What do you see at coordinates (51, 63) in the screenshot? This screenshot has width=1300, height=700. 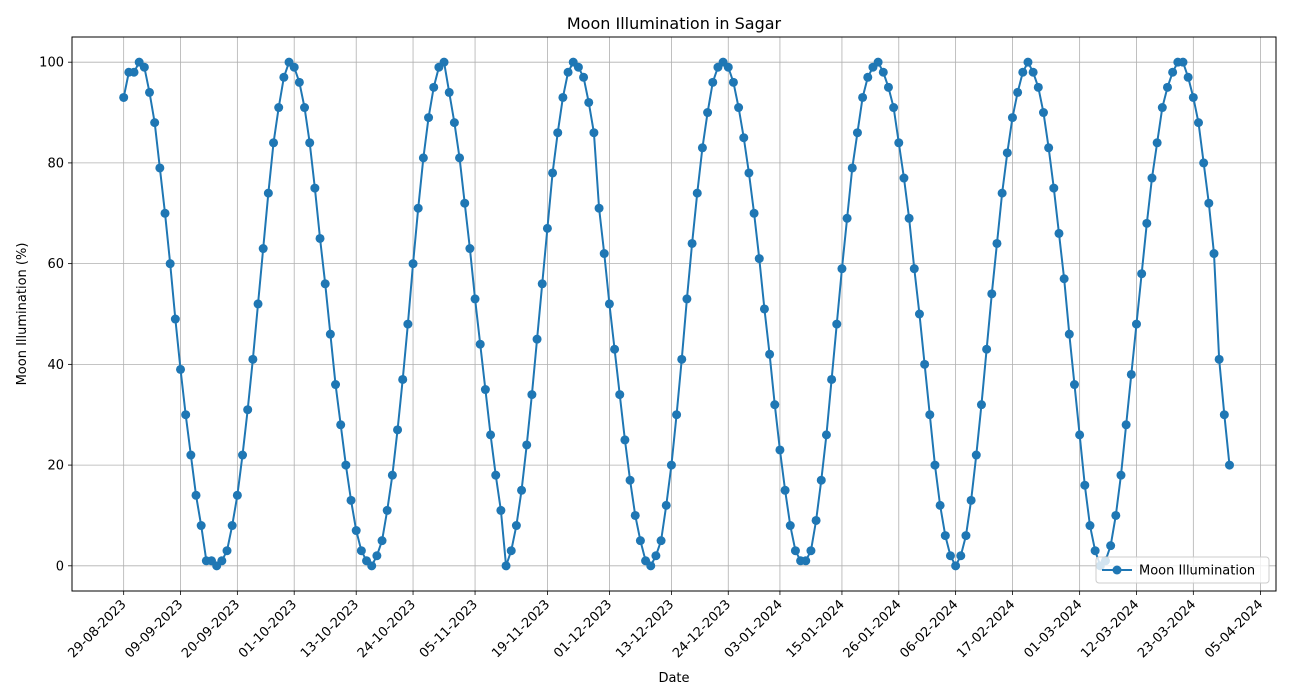 I see `y-tick-label: 100` at bounding box center [51, 63].